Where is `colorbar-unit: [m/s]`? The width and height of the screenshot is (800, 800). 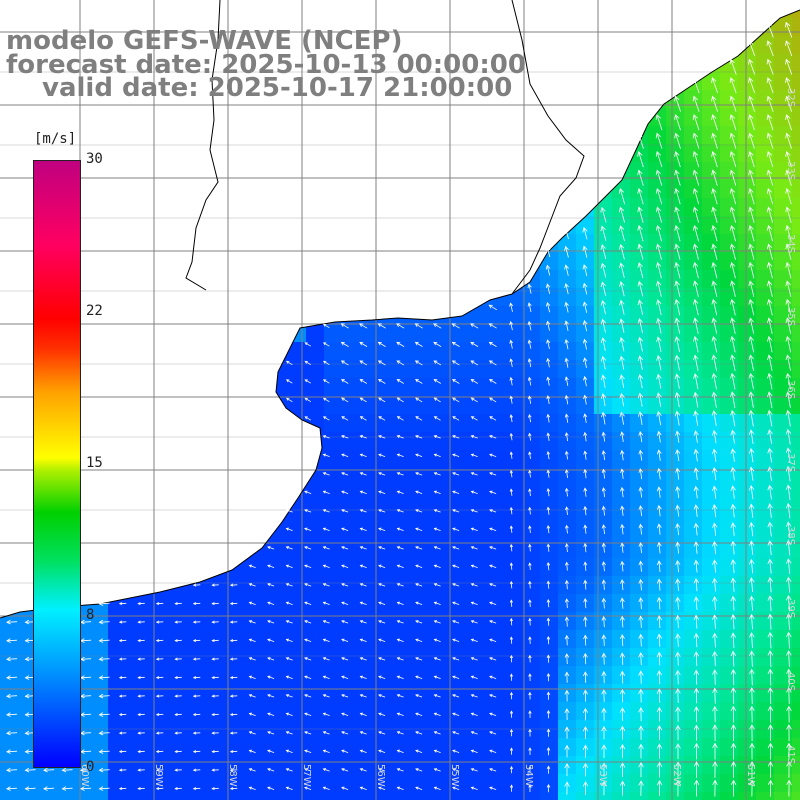
colorbar-unit: [m/s] is located at coordinates (55, 139).